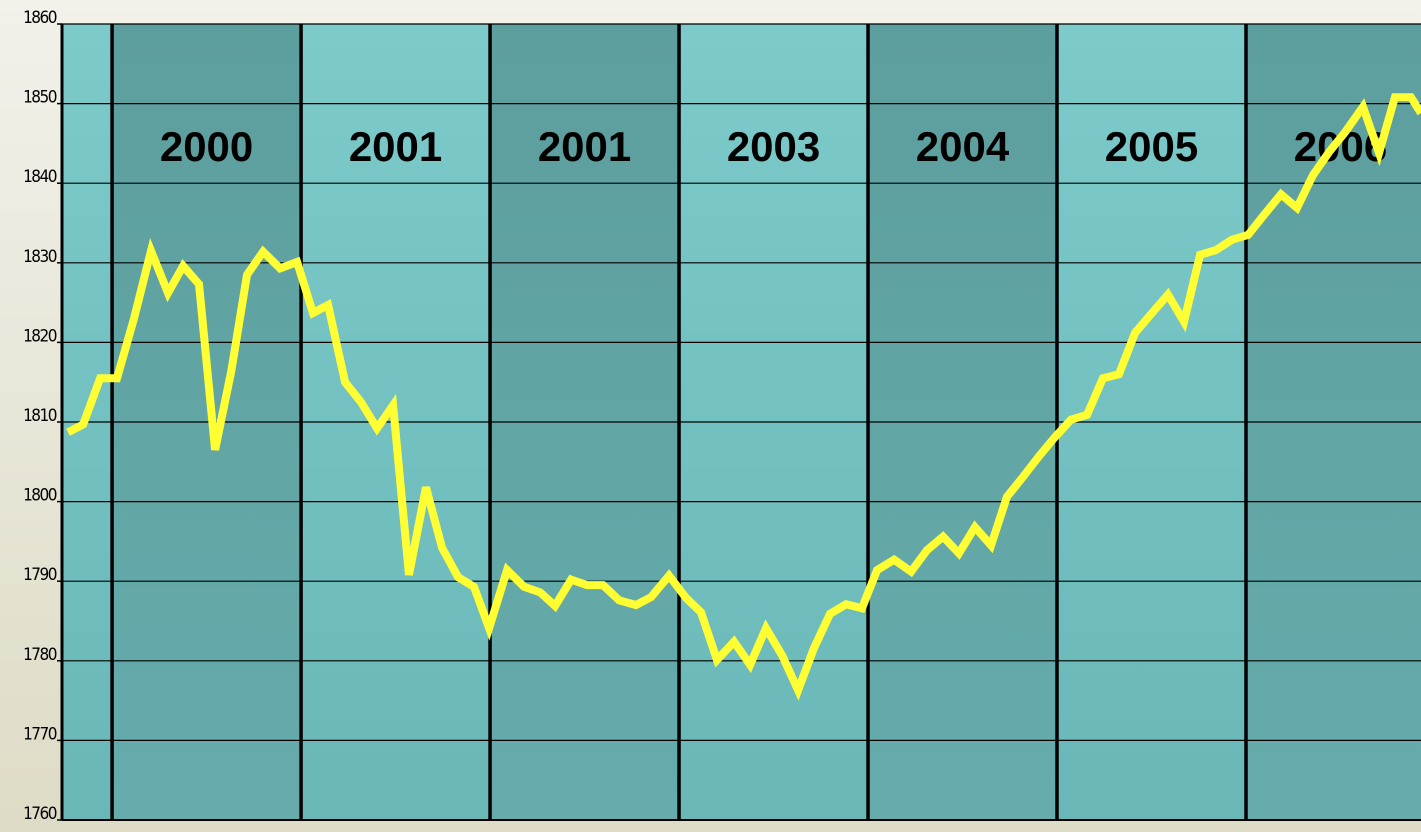 This screenshot has width=1421, height=832. Describe the element at coordinates (40, 416) in the screenshot. I see `y-tick-label: 1810` at that location.